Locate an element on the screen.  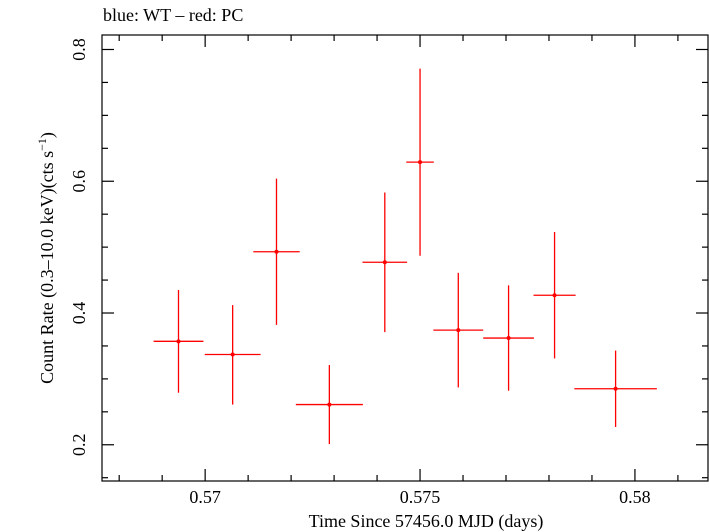
y-axis-label-main: Count Rate (0.3–10.0 keV)(cts s is located at coordinates (47, 267).